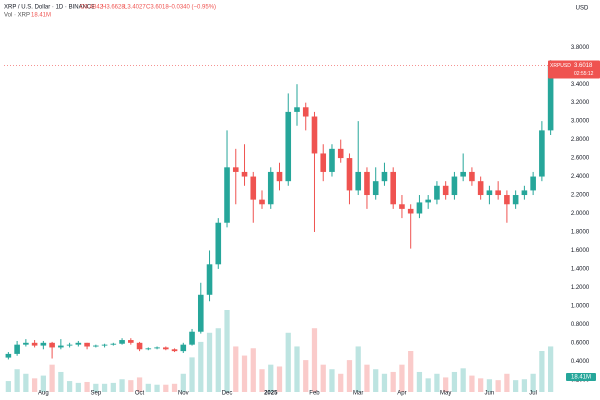  Describe the element at coordinates (580, 140) in the screenshot. I see `y-tick-label: 2.8000` at that location.